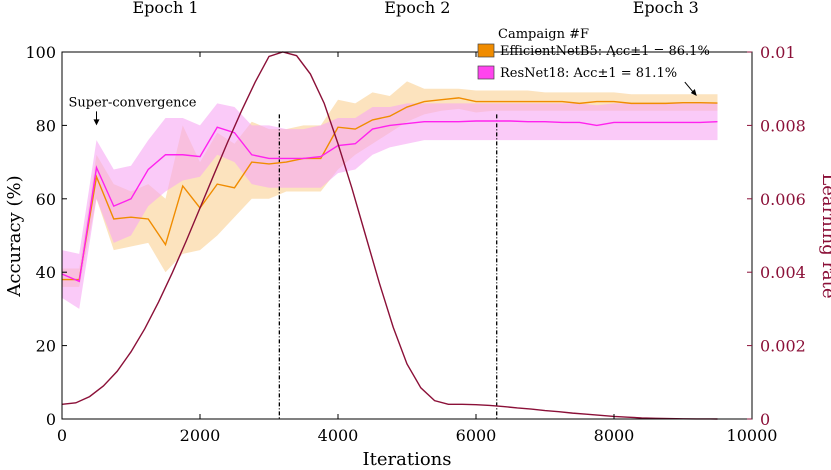 The width and height of the screenshot is (831, 470). I want to click on epoch-label: Epoch 1, so click(165, 8).